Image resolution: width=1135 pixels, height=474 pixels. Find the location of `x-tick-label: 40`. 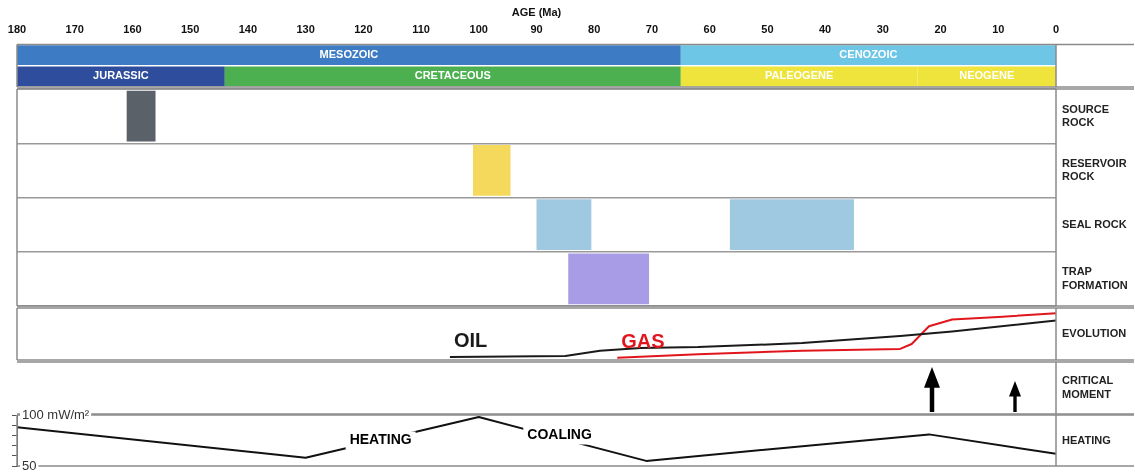

x-tick-label: 40 is located at coordinates (825, 28).